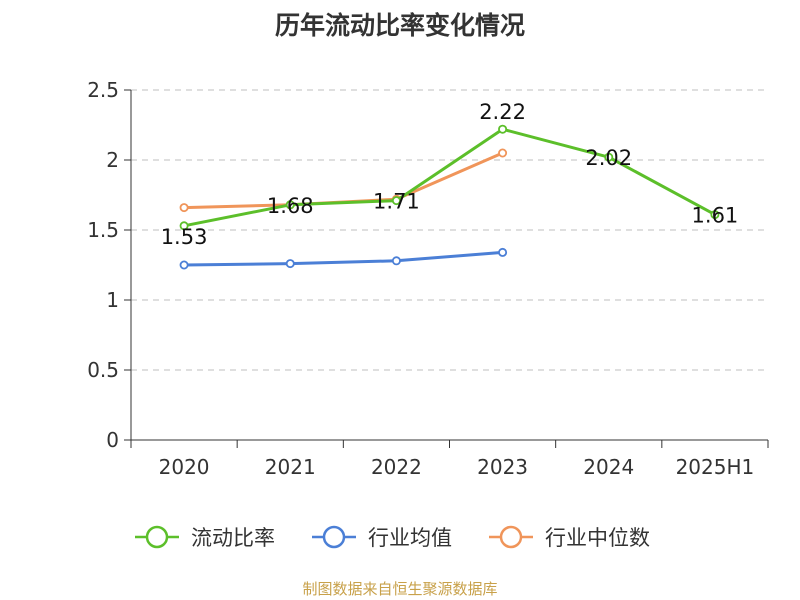 The width and height of the screenshot is (800, 600). What do you see at coordinates (184, 237) in the screenshot?
I see `data-label: 1.53` at bounding box center [184, 237].